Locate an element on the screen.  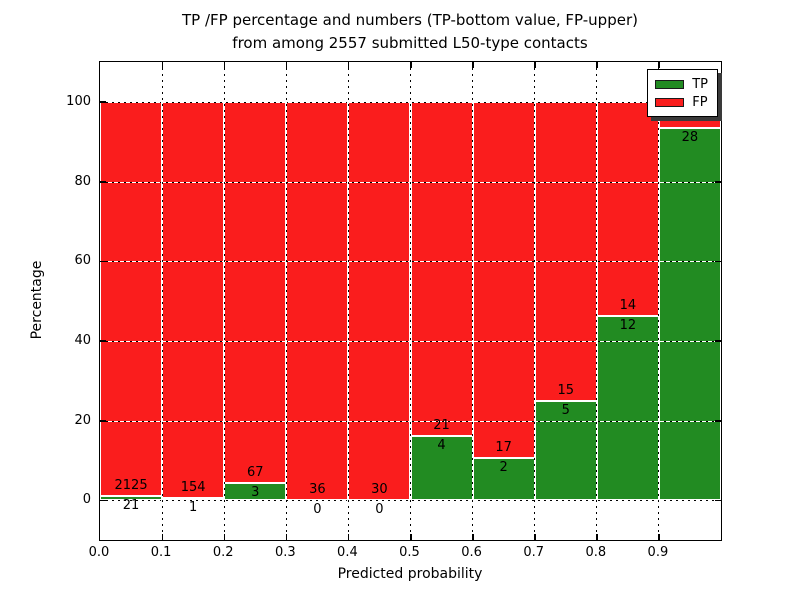
v-gridline-0.3 is located at coordinates (286, 301).